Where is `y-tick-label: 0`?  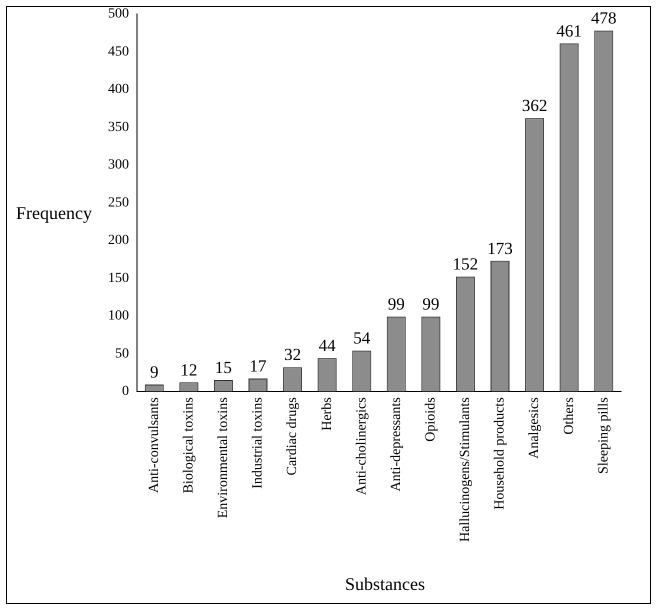
y-tick-label: 0 is located at coordinates (125, 392).